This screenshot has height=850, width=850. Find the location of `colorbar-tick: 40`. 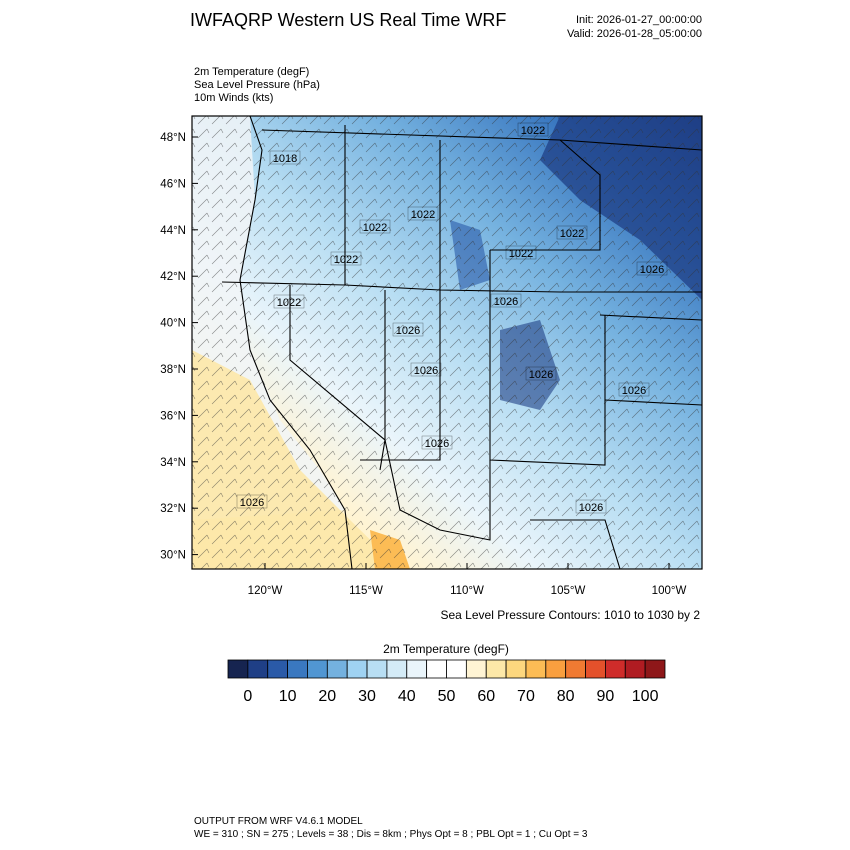

colorbar-tick: 40 is located at coordinates (407, 696).